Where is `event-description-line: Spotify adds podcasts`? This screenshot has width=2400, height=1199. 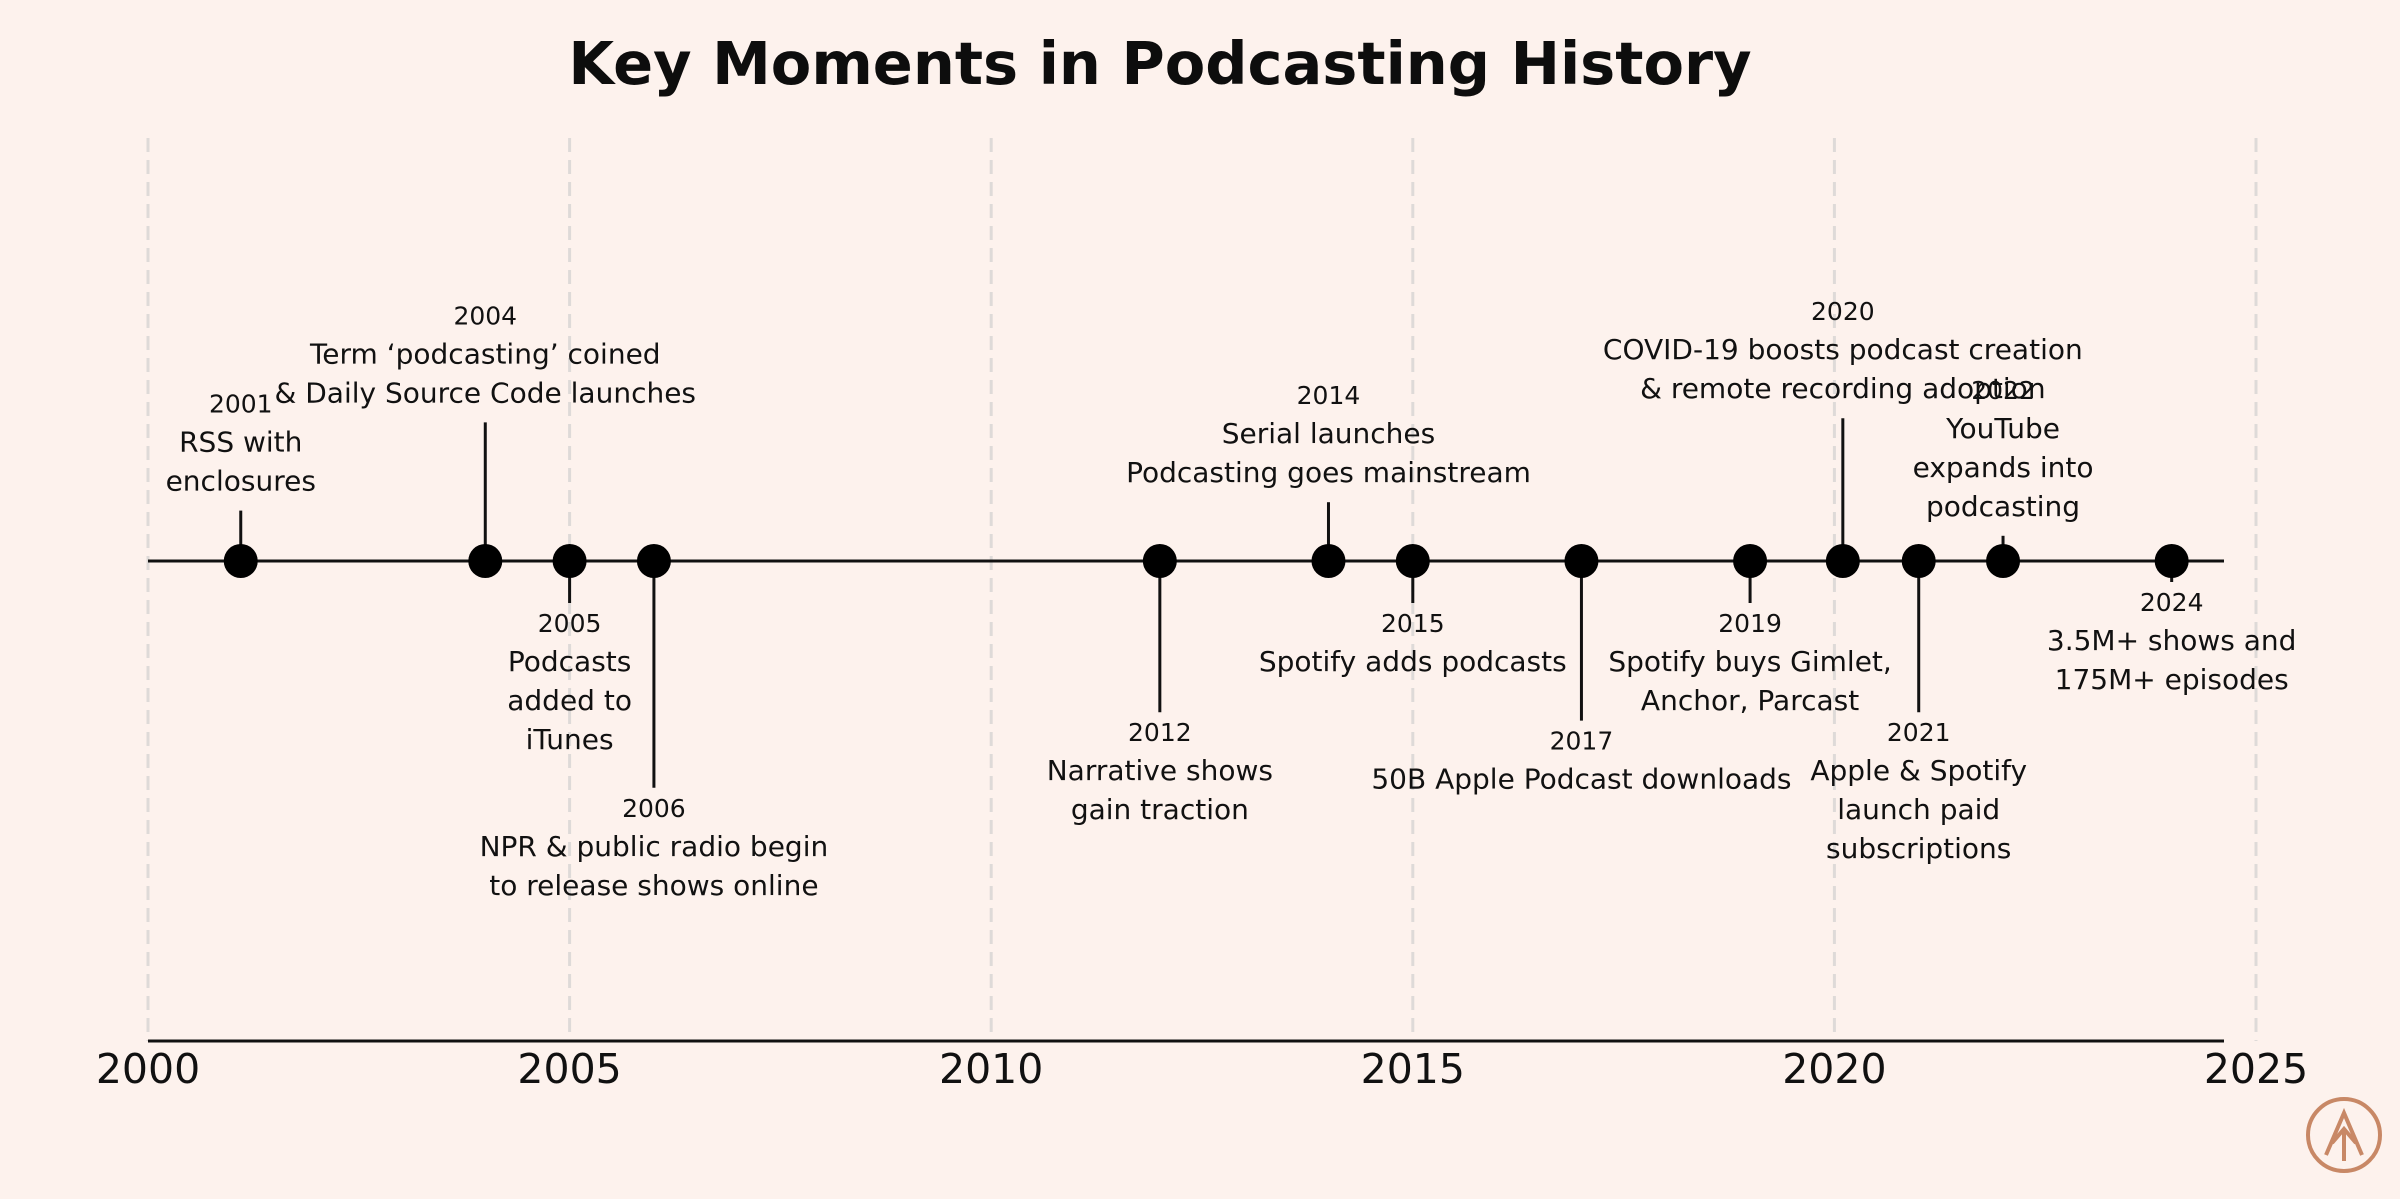 event-description-line: Spotify adds podcasts is located at coordinates (1413, 661).